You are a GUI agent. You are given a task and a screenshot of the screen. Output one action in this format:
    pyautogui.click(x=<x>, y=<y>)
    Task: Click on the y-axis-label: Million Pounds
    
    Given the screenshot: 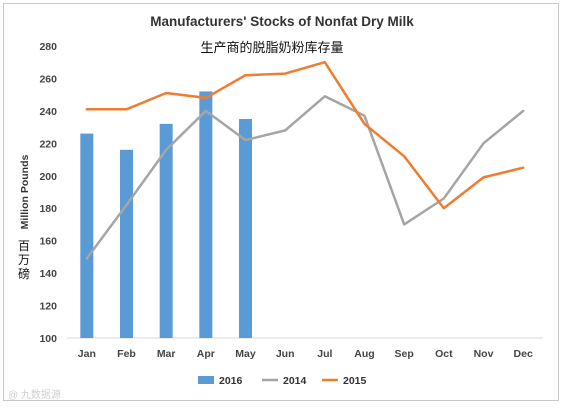 What is the action you would take?
    pyautogui.click(x=25, y=192)
    